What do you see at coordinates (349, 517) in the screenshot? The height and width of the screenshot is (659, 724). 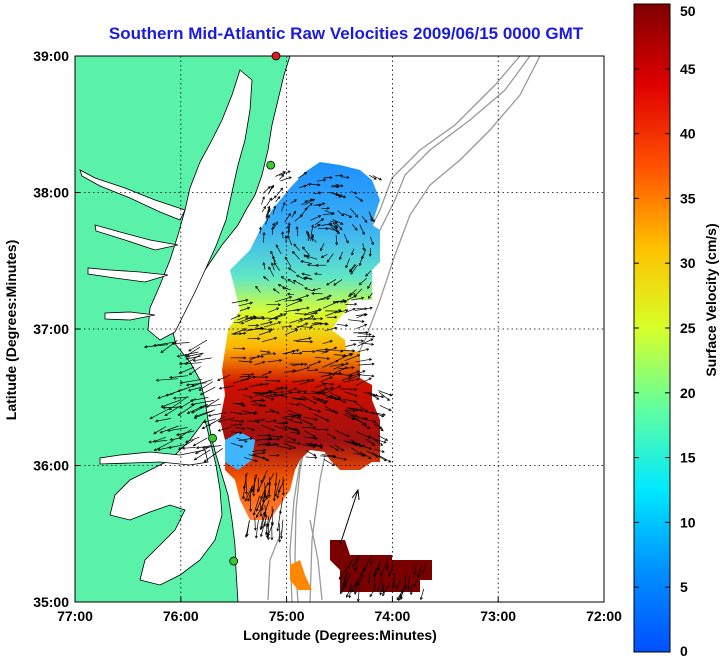 I see `long-vector-arrow` at bounding box center [349, 517].